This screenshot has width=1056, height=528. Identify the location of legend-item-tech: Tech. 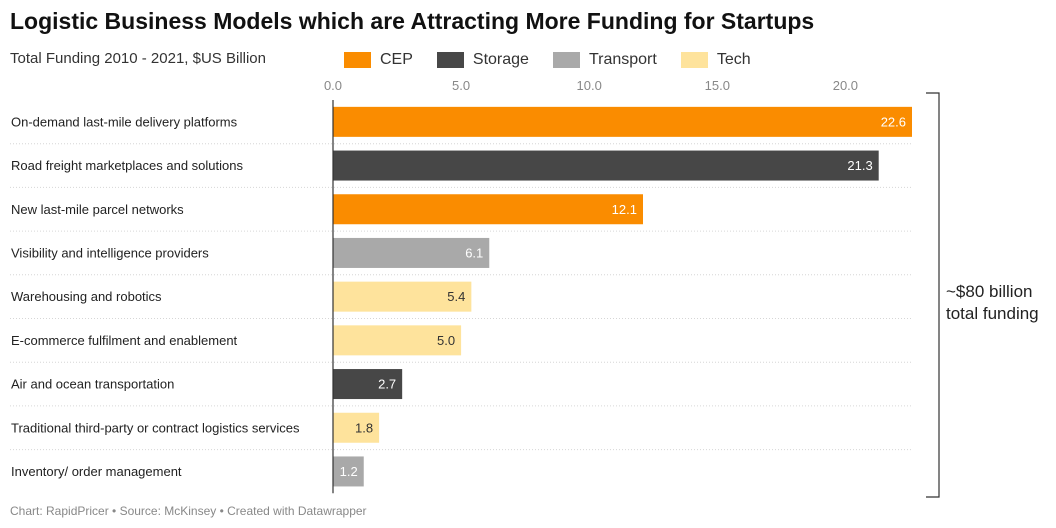
(715, 60).